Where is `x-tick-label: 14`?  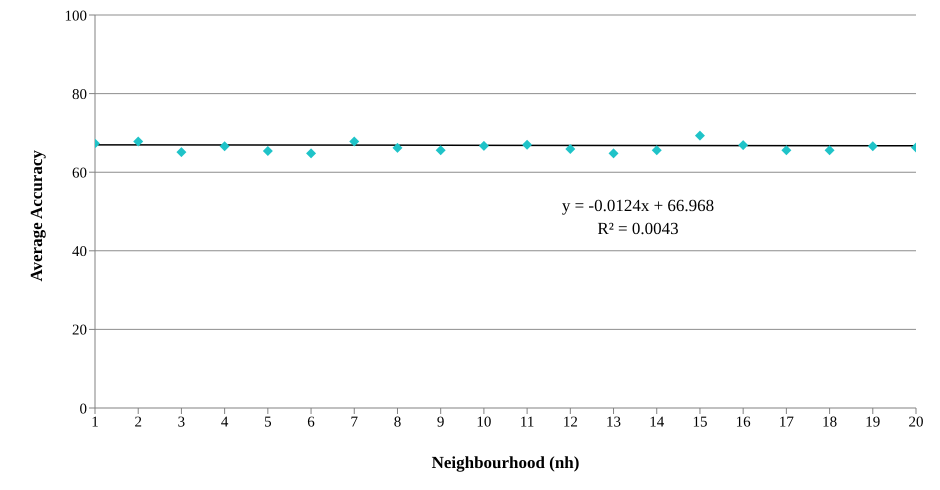 x-tick-label: 14 is located at coordinates (657, 422).